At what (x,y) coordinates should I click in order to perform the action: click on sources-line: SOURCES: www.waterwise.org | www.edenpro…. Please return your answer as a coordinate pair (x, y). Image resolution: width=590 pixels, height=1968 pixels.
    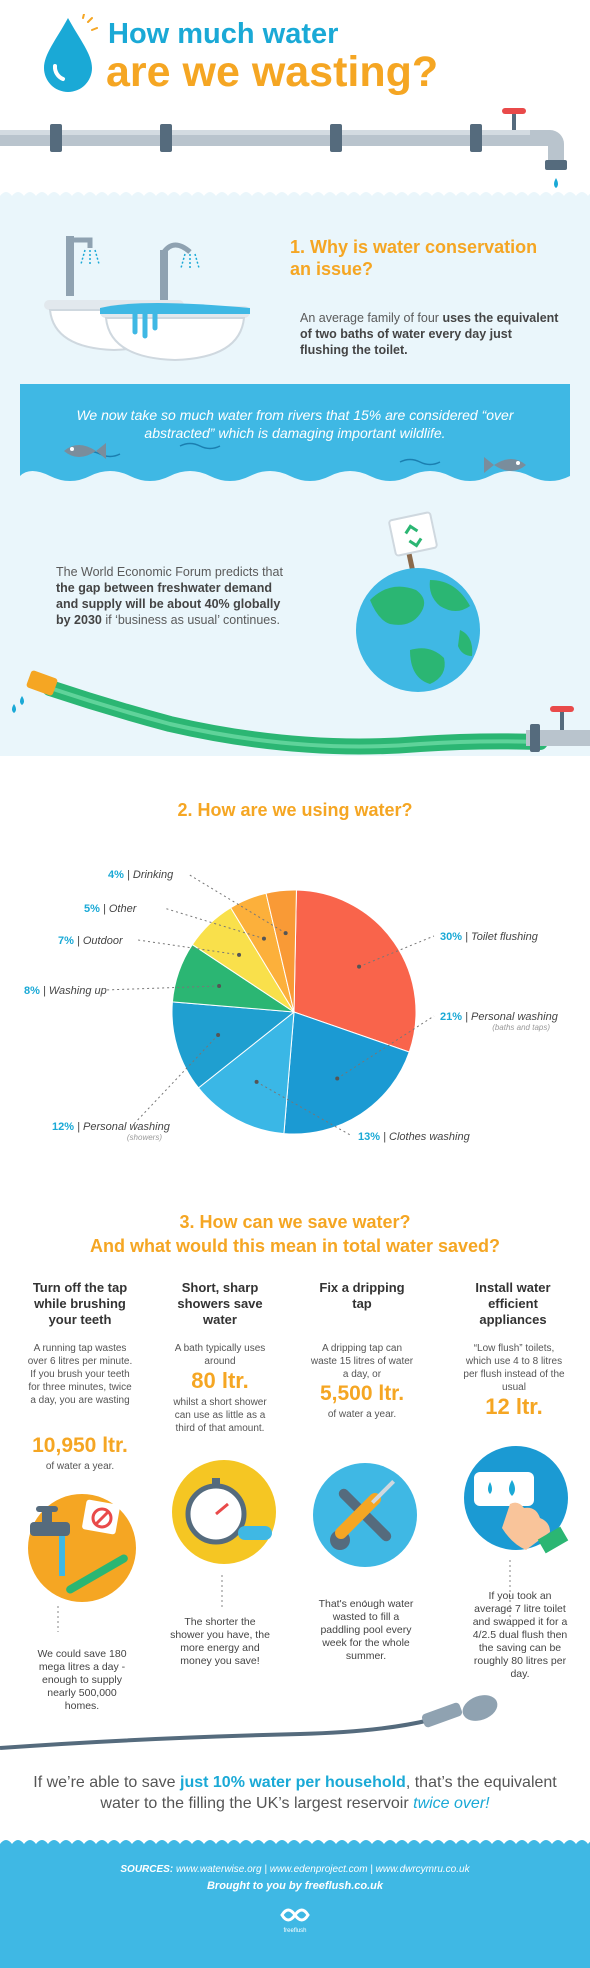
    Looking at the image, I should click on (295, 1869).